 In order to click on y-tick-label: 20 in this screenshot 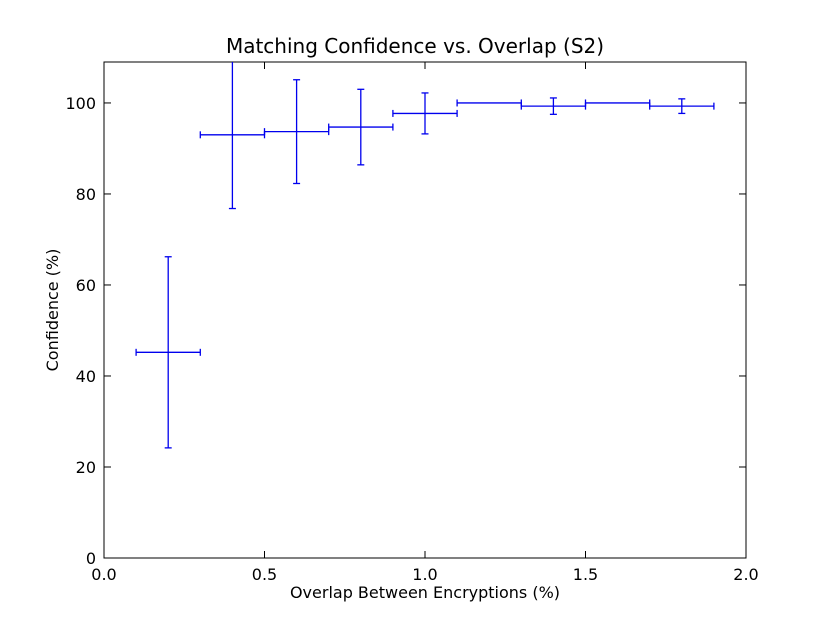, I will do `click(86, 467)`.